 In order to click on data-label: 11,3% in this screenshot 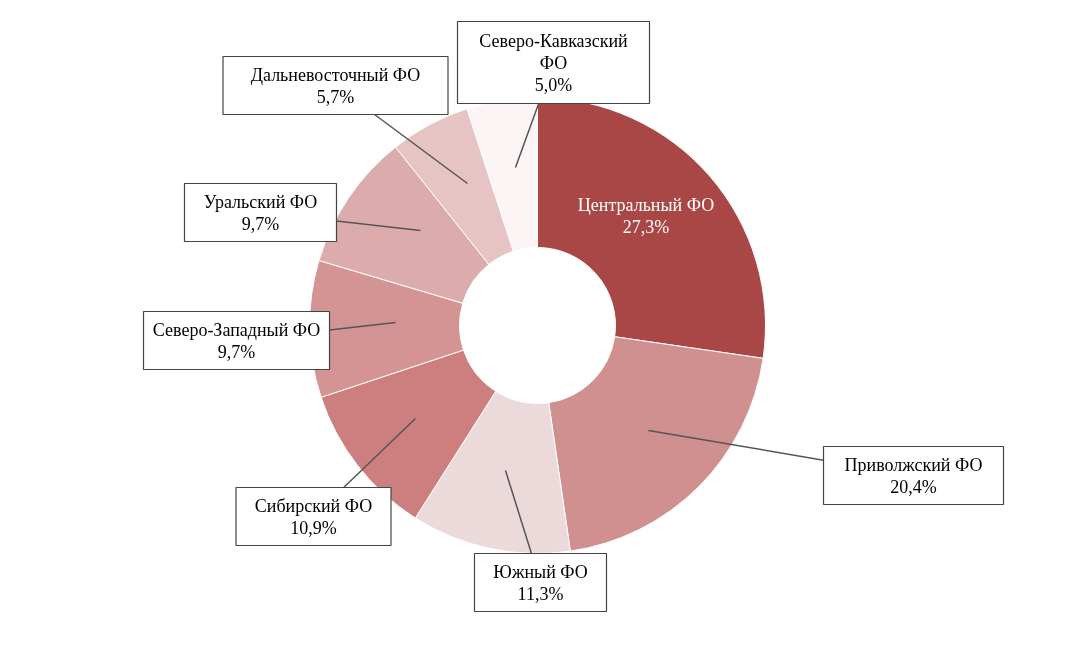, I will do `click(540, 593)`.